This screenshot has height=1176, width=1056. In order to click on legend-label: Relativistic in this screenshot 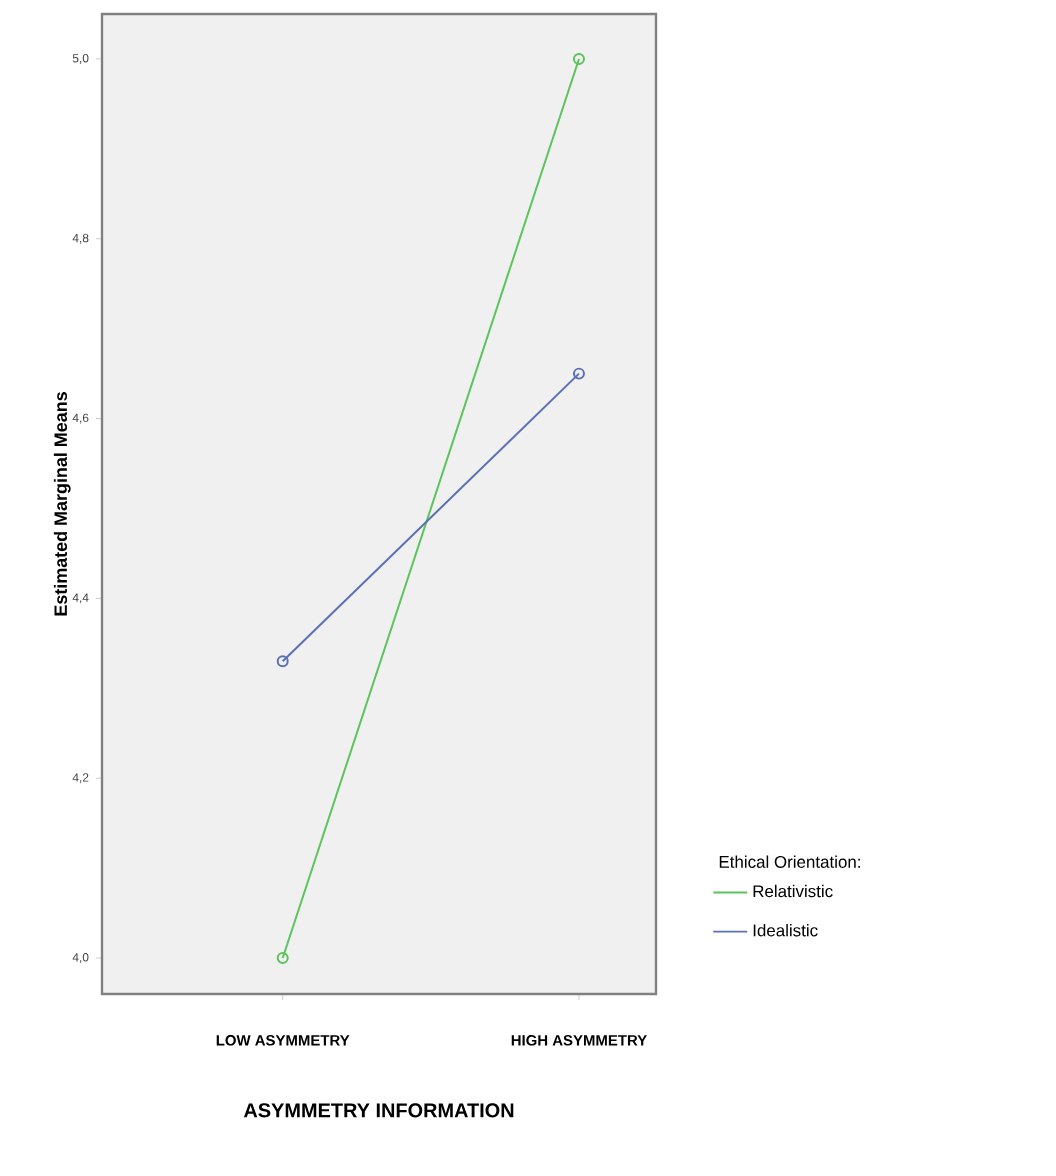, I will do `click(793, 891)`.